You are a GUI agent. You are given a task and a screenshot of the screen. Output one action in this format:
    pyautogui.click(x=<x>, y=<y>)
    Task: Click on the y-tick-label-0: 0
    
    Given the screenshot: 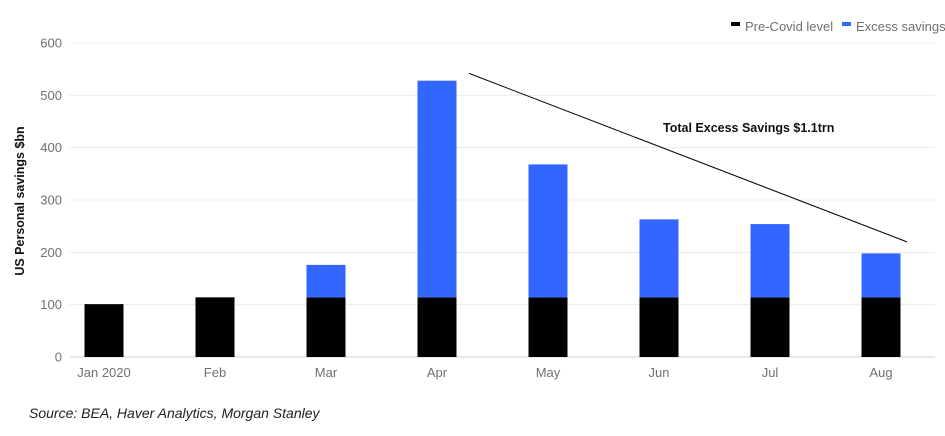 What is the action you would take?
    pyautogui.click(x=58, y=357)
    